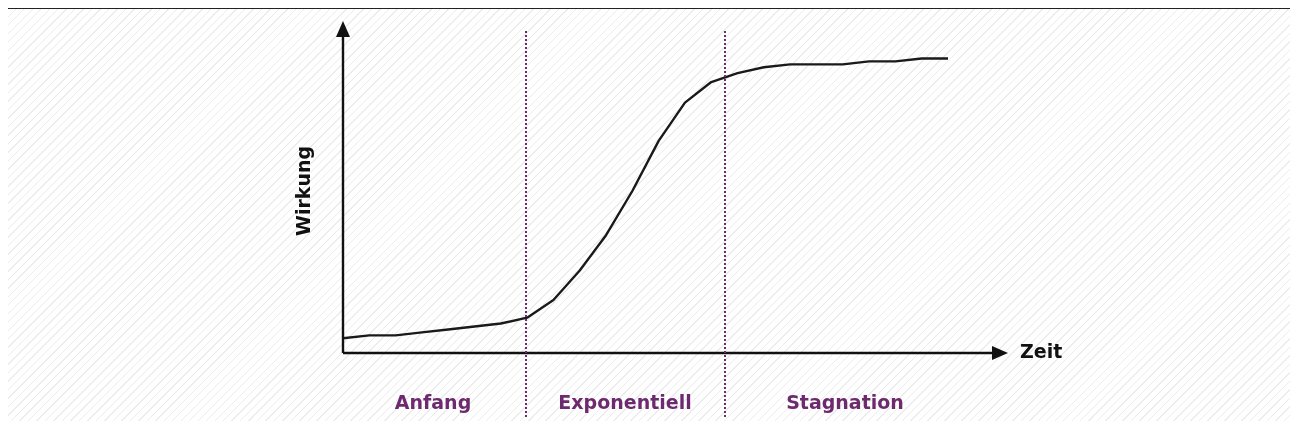 The image size is (1298, 428). What do you see at coordinates (845, 401) in the screenshot?
I see `text: Stagnation` at bounding box center [845, 401].